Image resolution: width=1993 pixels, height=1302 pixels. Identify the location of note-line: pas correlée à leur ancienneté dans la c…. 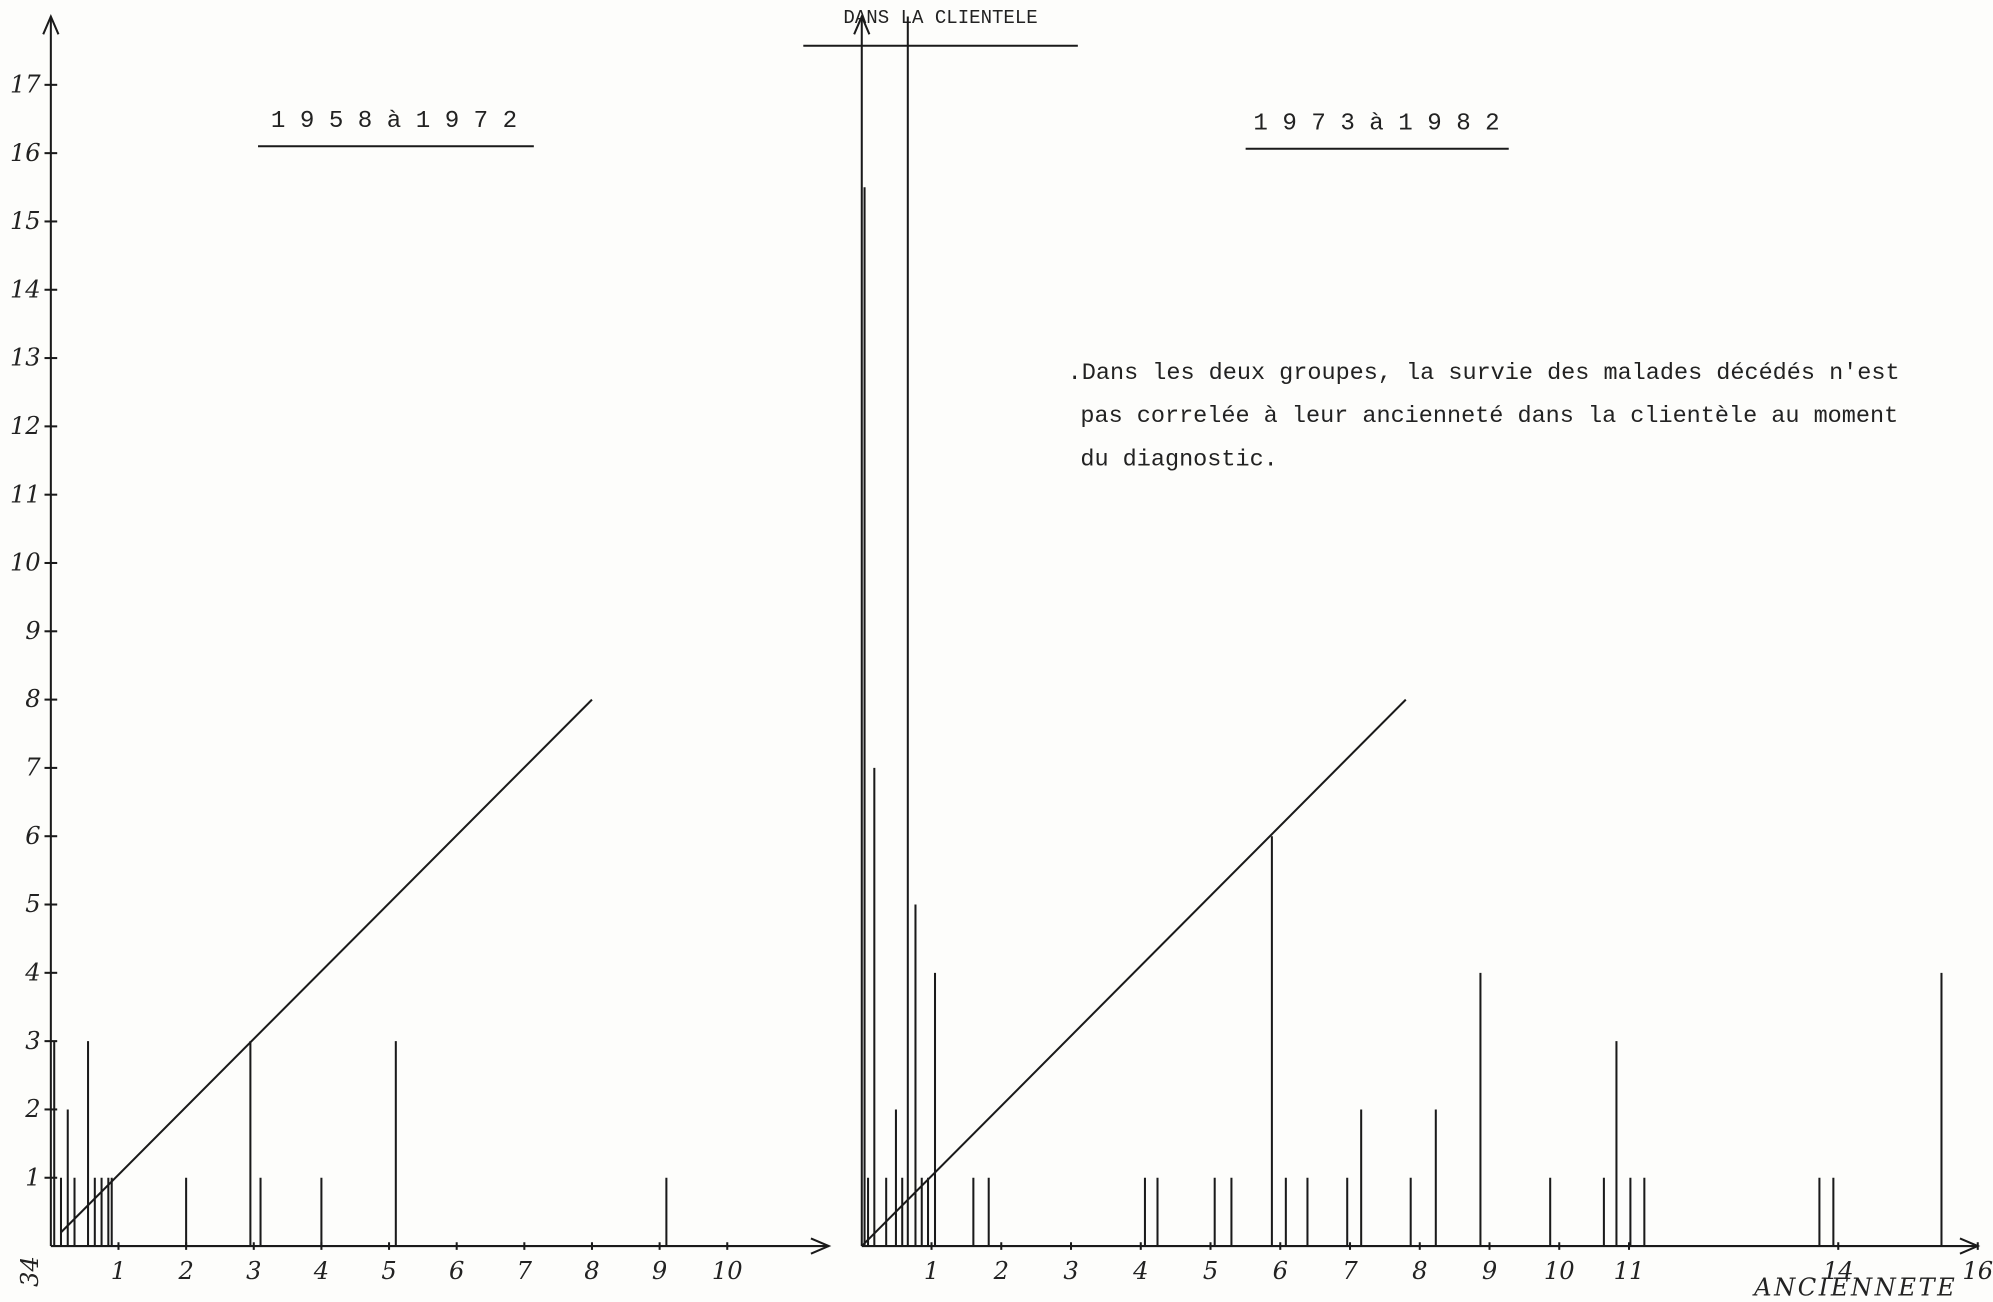
(1489, 416).